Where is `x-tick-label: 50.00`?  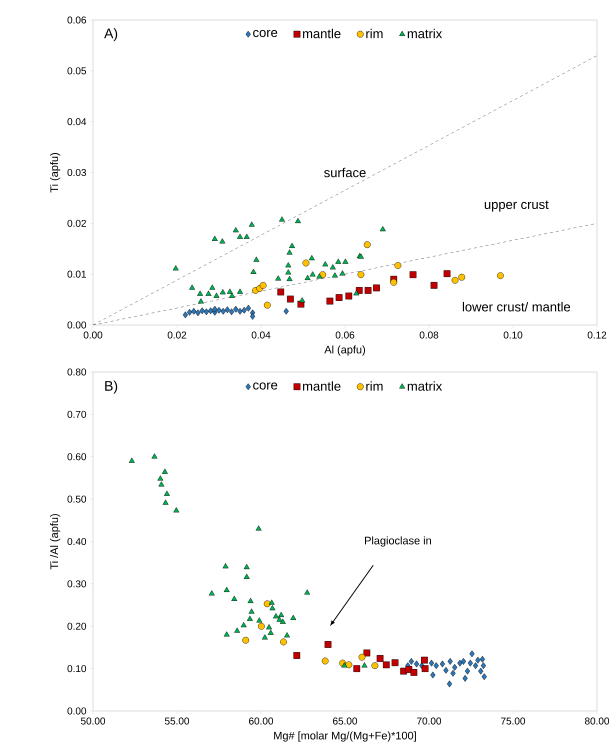 x-tick-label: 50.00 is located at coordinates (93, 721).